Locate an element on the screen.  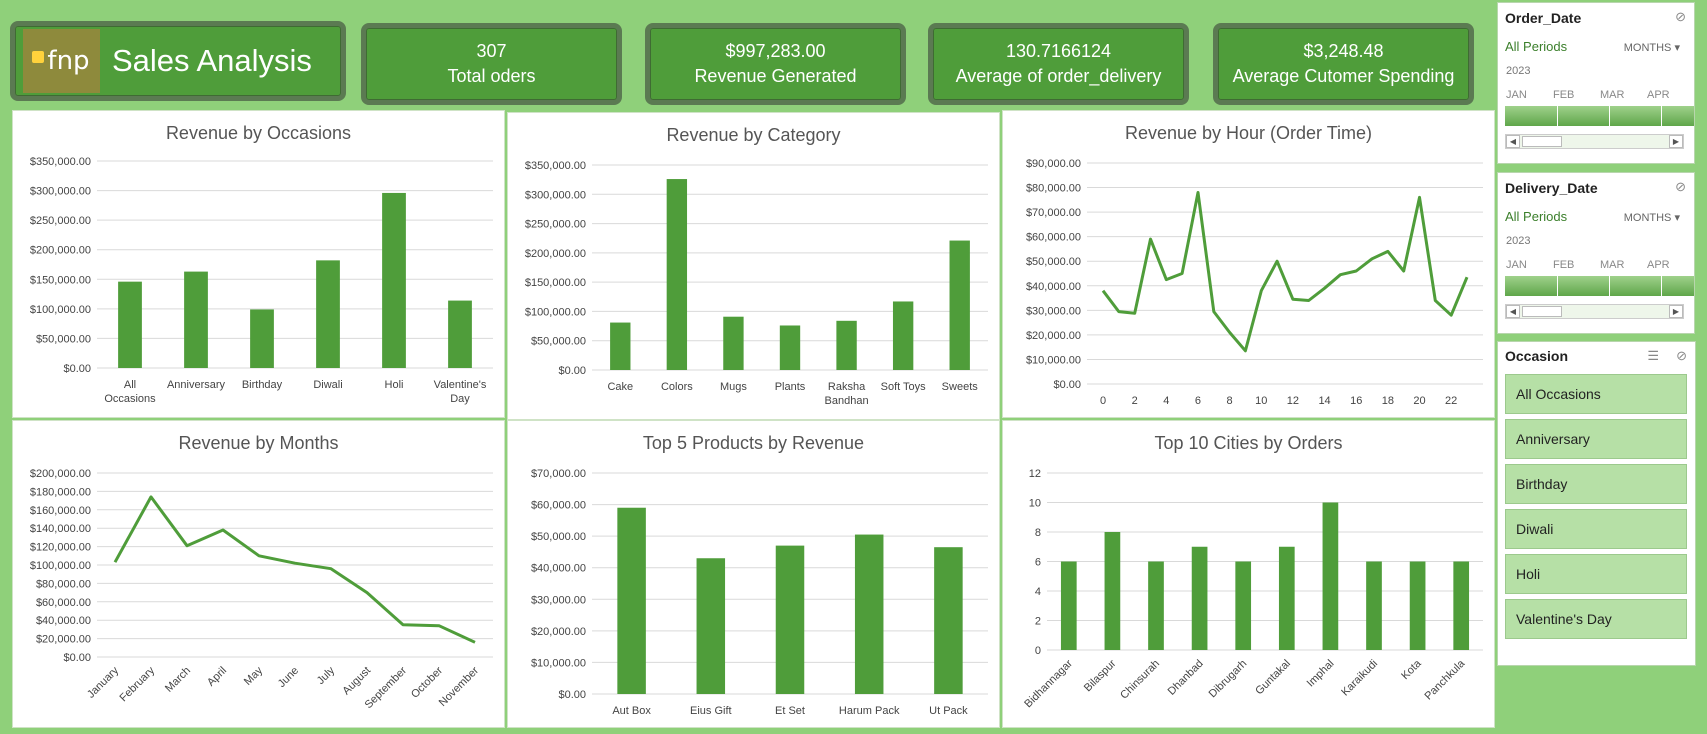
x-tick-label: 22 is located at coordinates (1451, 401).